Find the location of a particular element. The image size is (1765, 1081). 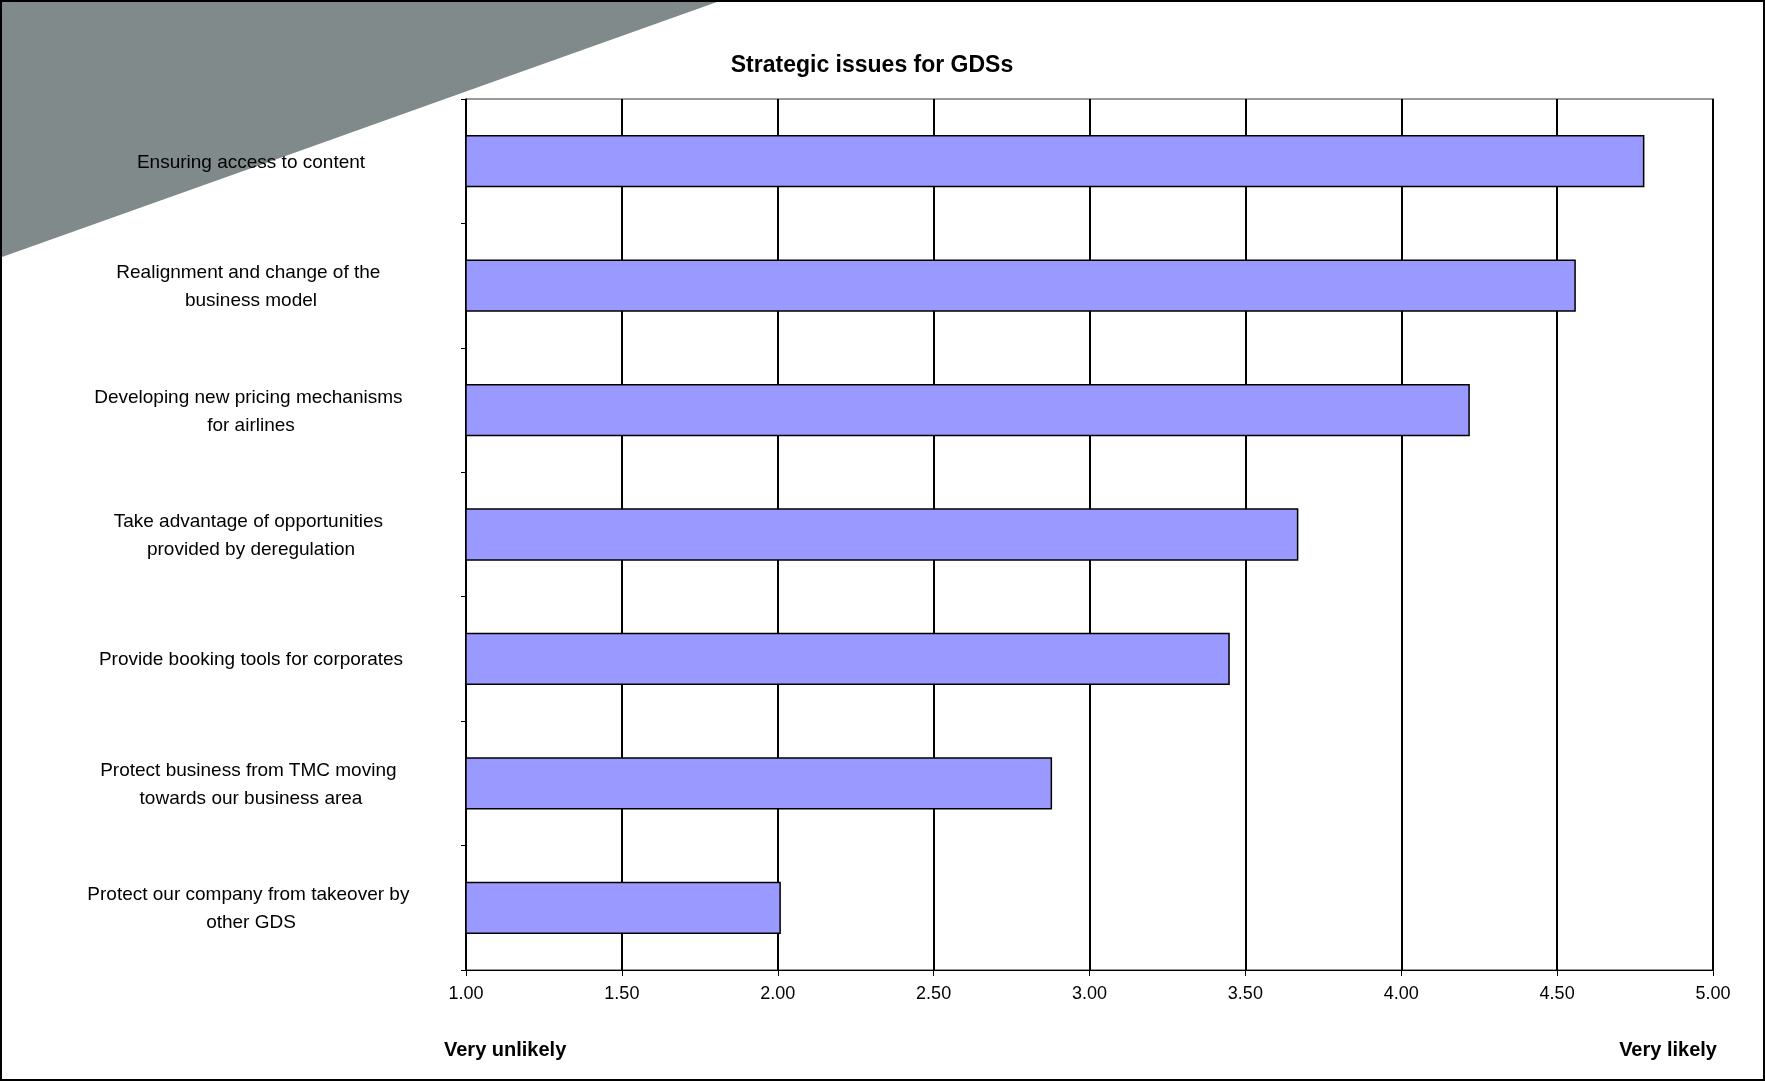

y-tick-label: Take advantage of opportunities provided by deregulation is located at coordinates (251, 534).